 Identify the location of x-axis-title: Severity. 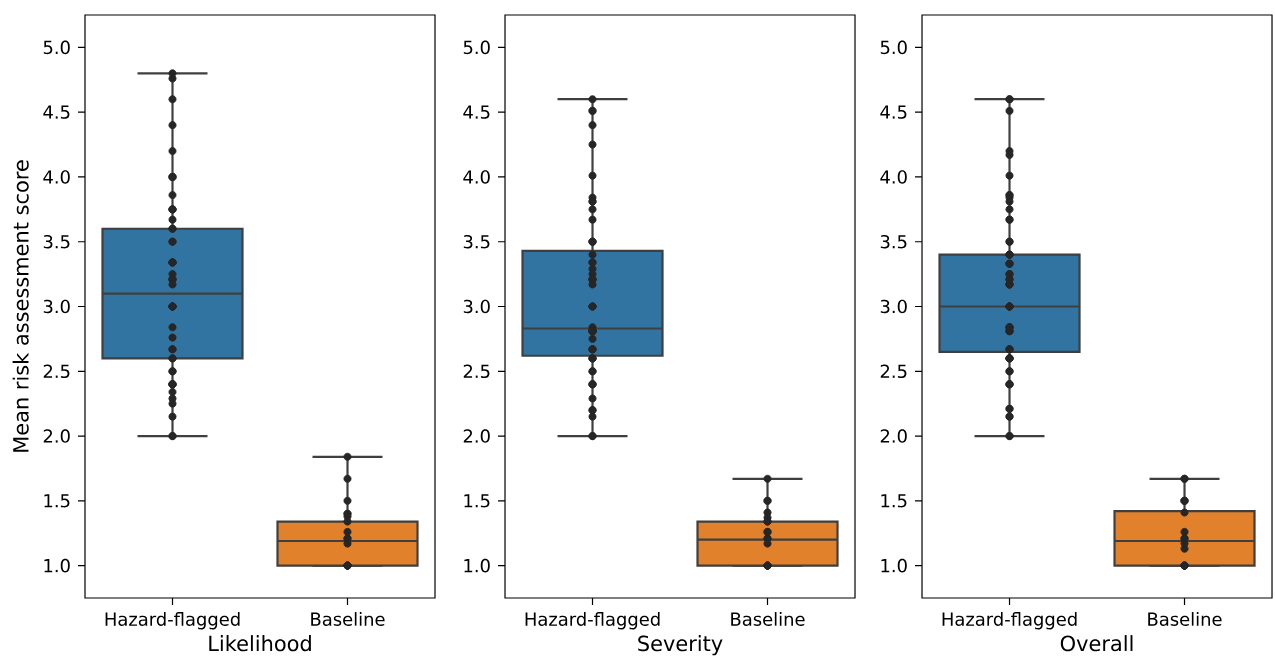
(680, 645).